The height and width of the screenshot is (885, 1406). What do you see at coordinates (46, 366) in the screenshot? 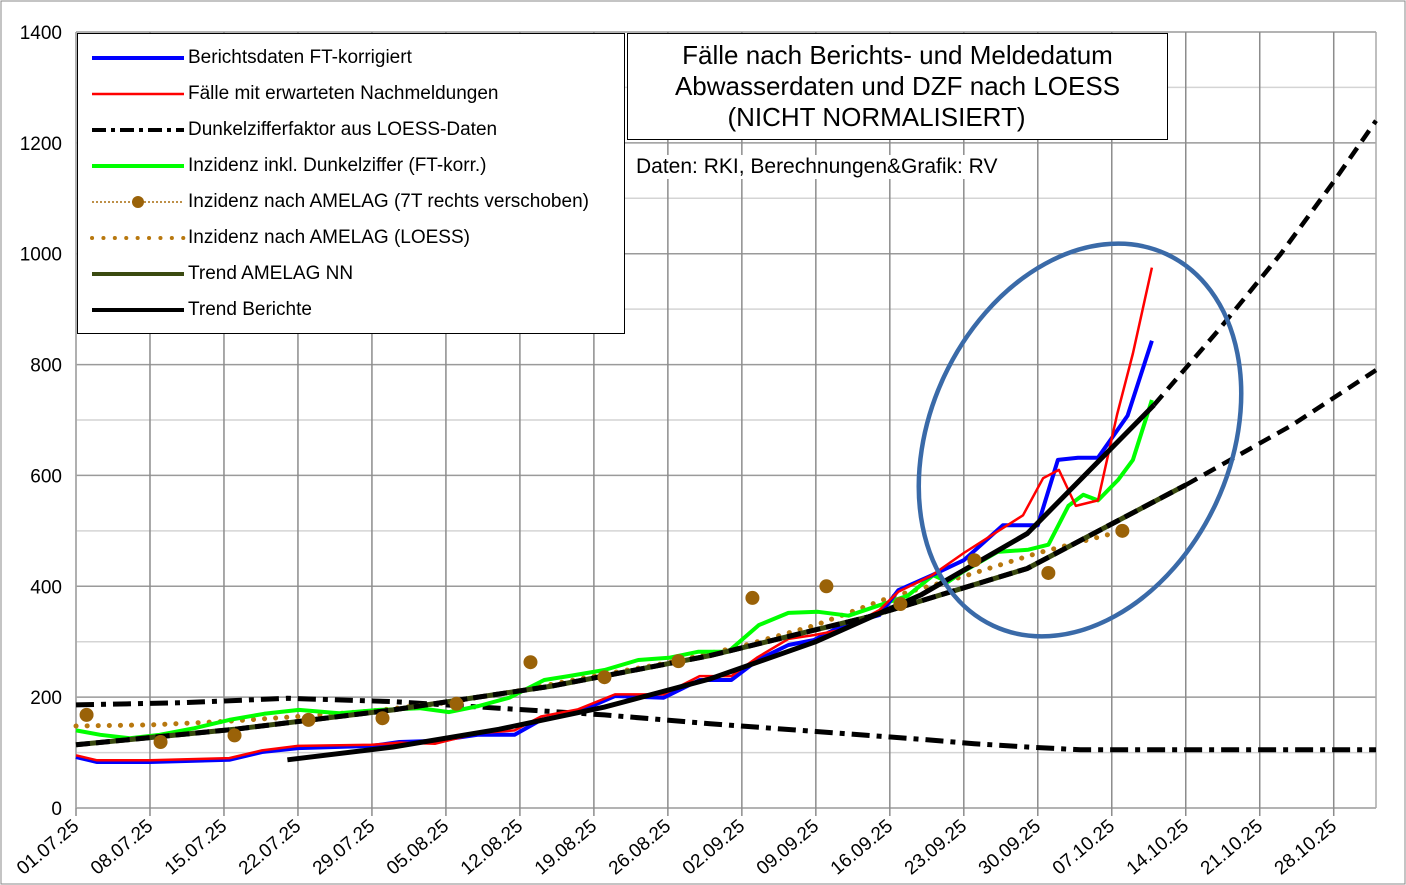
I see `y-tick-label: 800` at bounding box center [46, 366].